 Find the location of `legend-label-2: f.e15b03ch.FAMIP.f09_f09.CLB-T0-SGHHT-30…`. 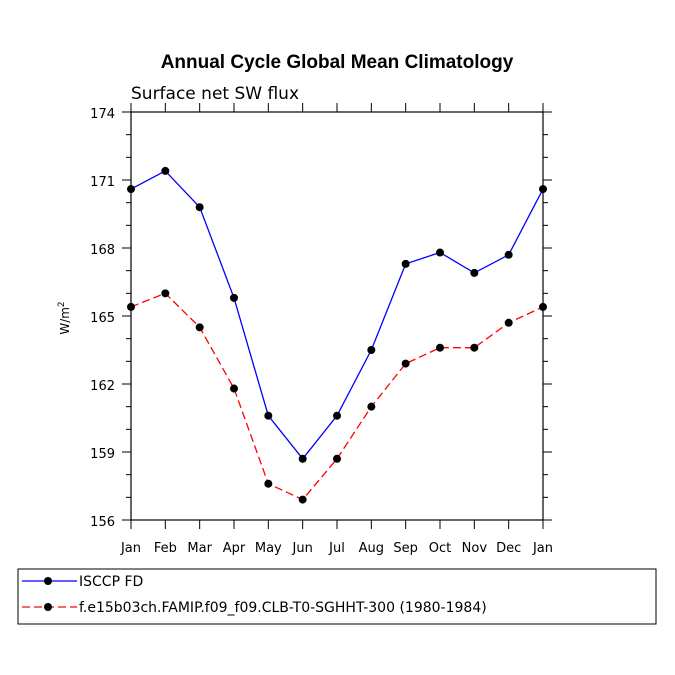

legend-label-2: f.e15b03ch.FAMIP.f09_f09.CLB-T0-SGHHT-30… is located at coordinates (283, 608).